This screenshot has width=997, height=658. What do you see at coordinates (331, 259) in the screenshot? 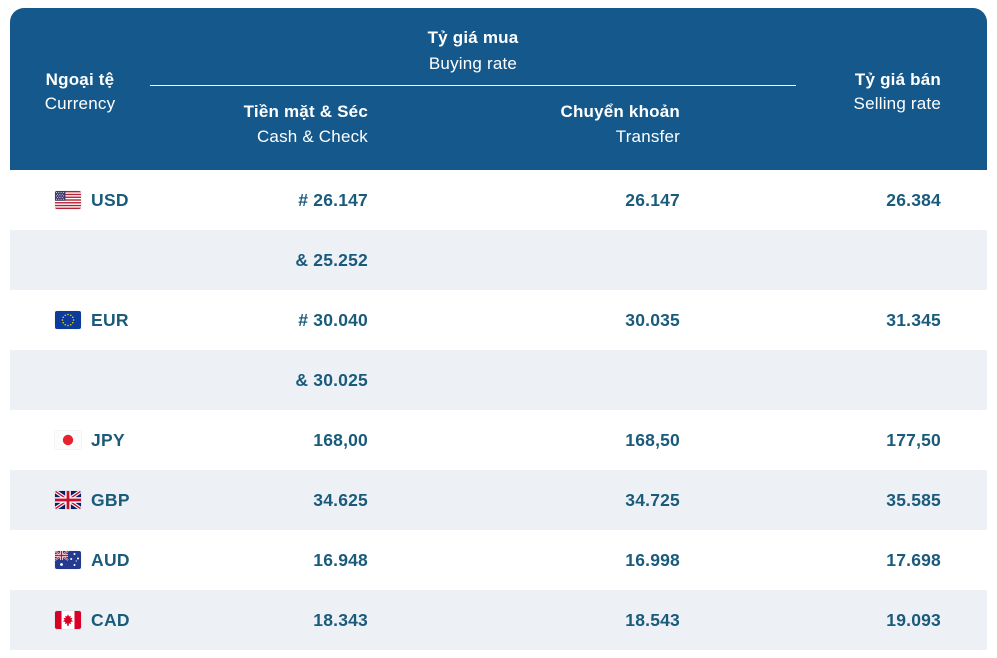
I see `cash-rate: & 25.252` at bounding box center [331, 259].